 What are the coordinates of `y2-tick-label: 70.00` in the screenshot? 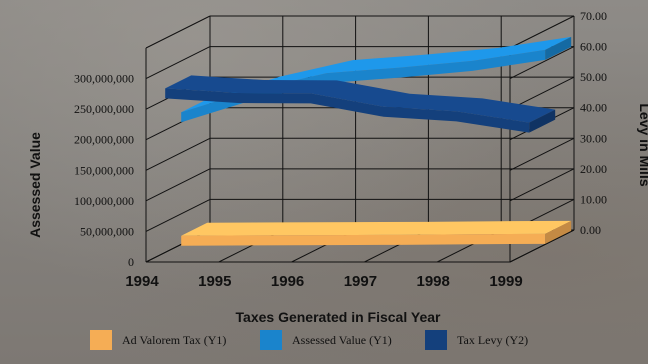 It's located at (593, 16).